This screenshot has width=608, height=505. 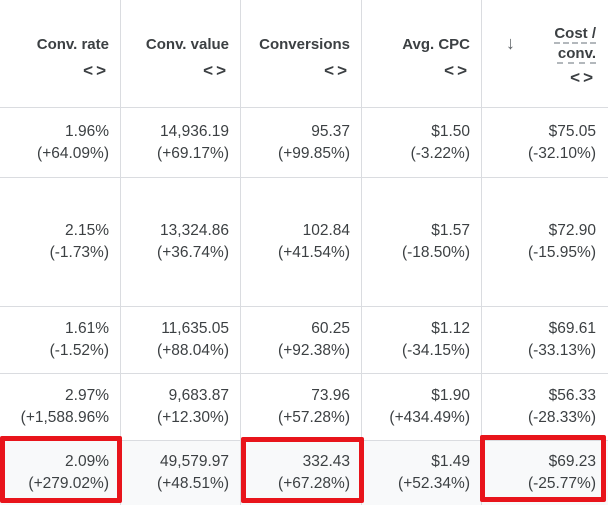 I want to click on cell-change: (+69.17%), so click(x=193, y=153).